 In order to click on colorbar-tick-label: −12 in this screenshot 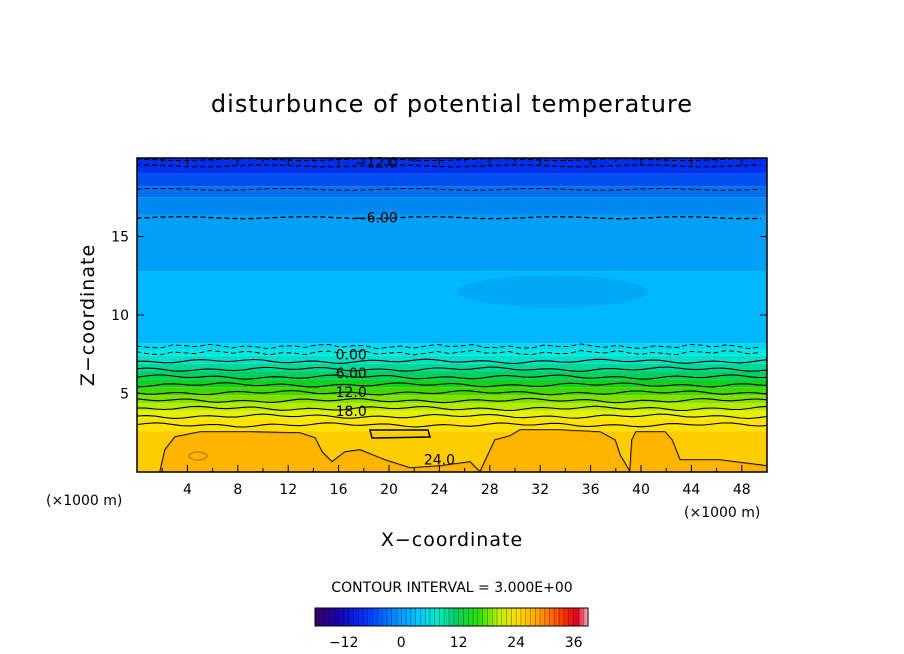, I will do `click(344, 643)`.